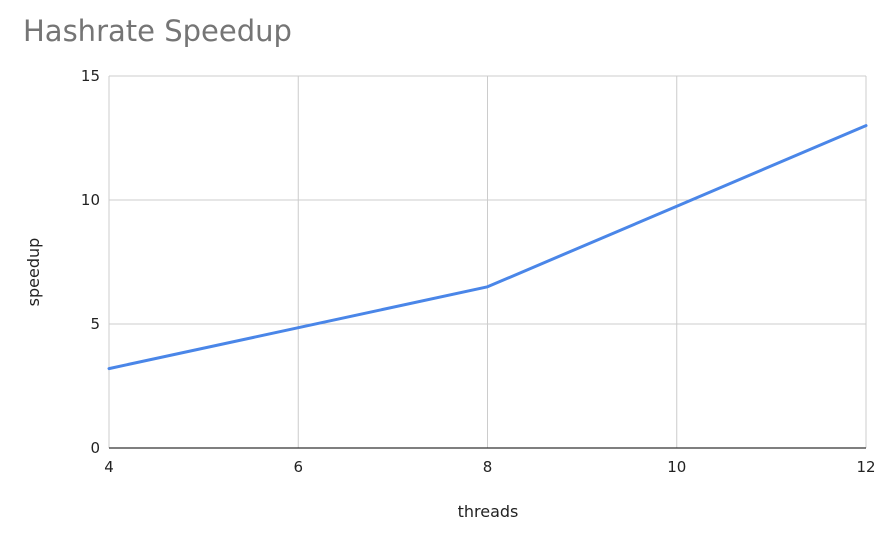  What do you see at coordinates (109, 467) in the screenshot?
I see `x-tick-label: 4` at bounding box center [109, 467].